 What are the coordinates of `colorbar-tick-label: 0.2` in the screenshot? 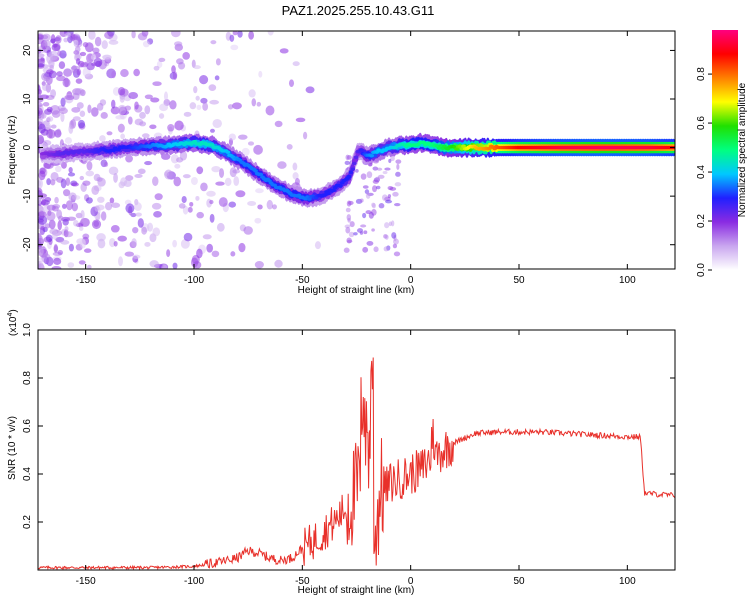 It's located at (701, 221).